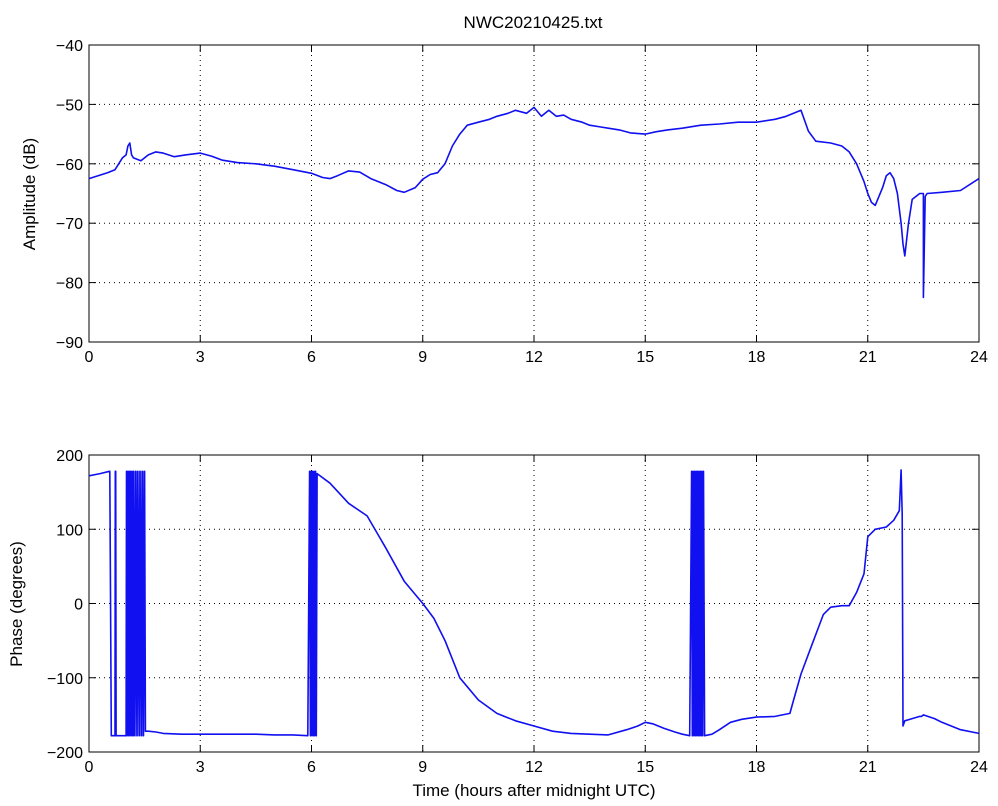  Describe the element at coordinates (65, 679) in the screenshot. I see `phase-y-tick-label: −100` at that location.